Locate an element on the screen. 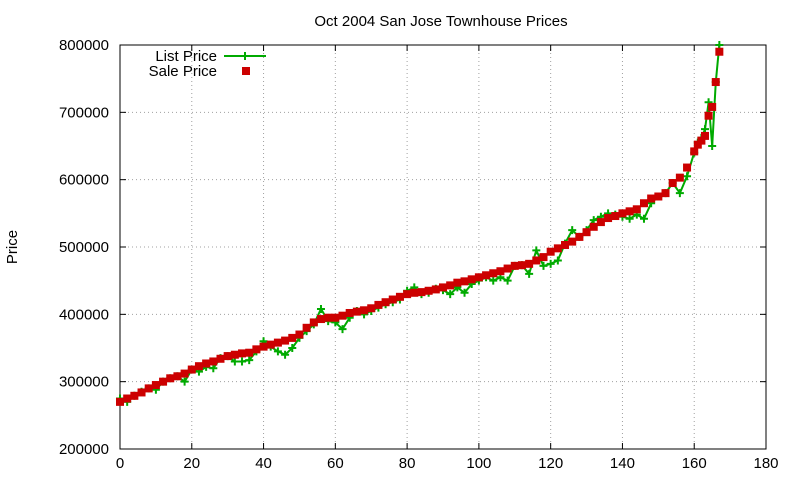  x-tick-label: 160 is located at coordinates (694, 463).